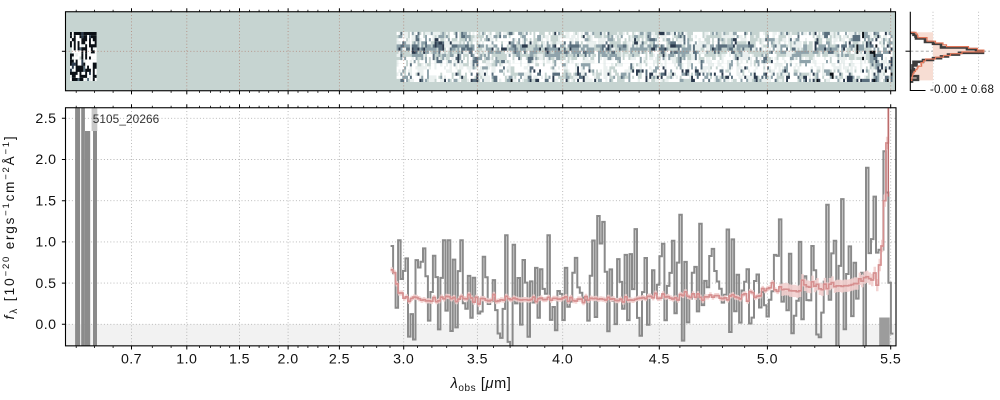  I want to click on svg-text: 4.5, so click(659, 360).